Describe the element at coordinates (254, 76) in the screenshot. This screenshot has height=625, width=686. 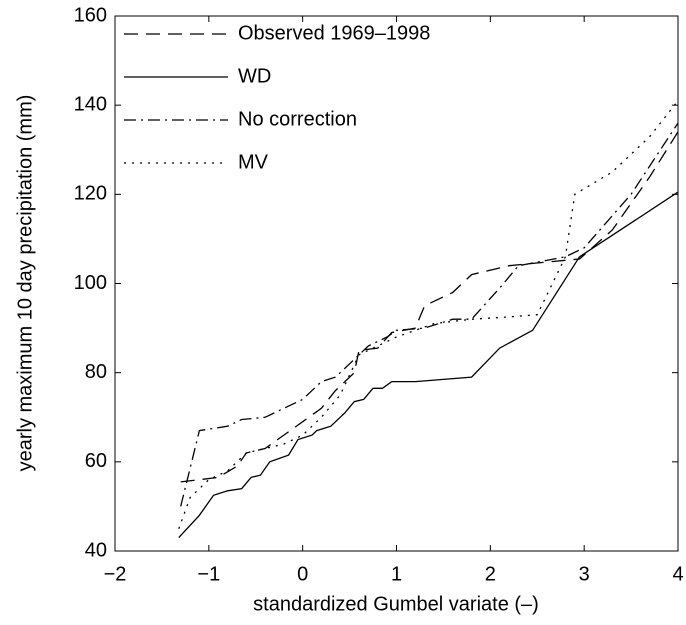
I see `legend-label: WD` at that location.